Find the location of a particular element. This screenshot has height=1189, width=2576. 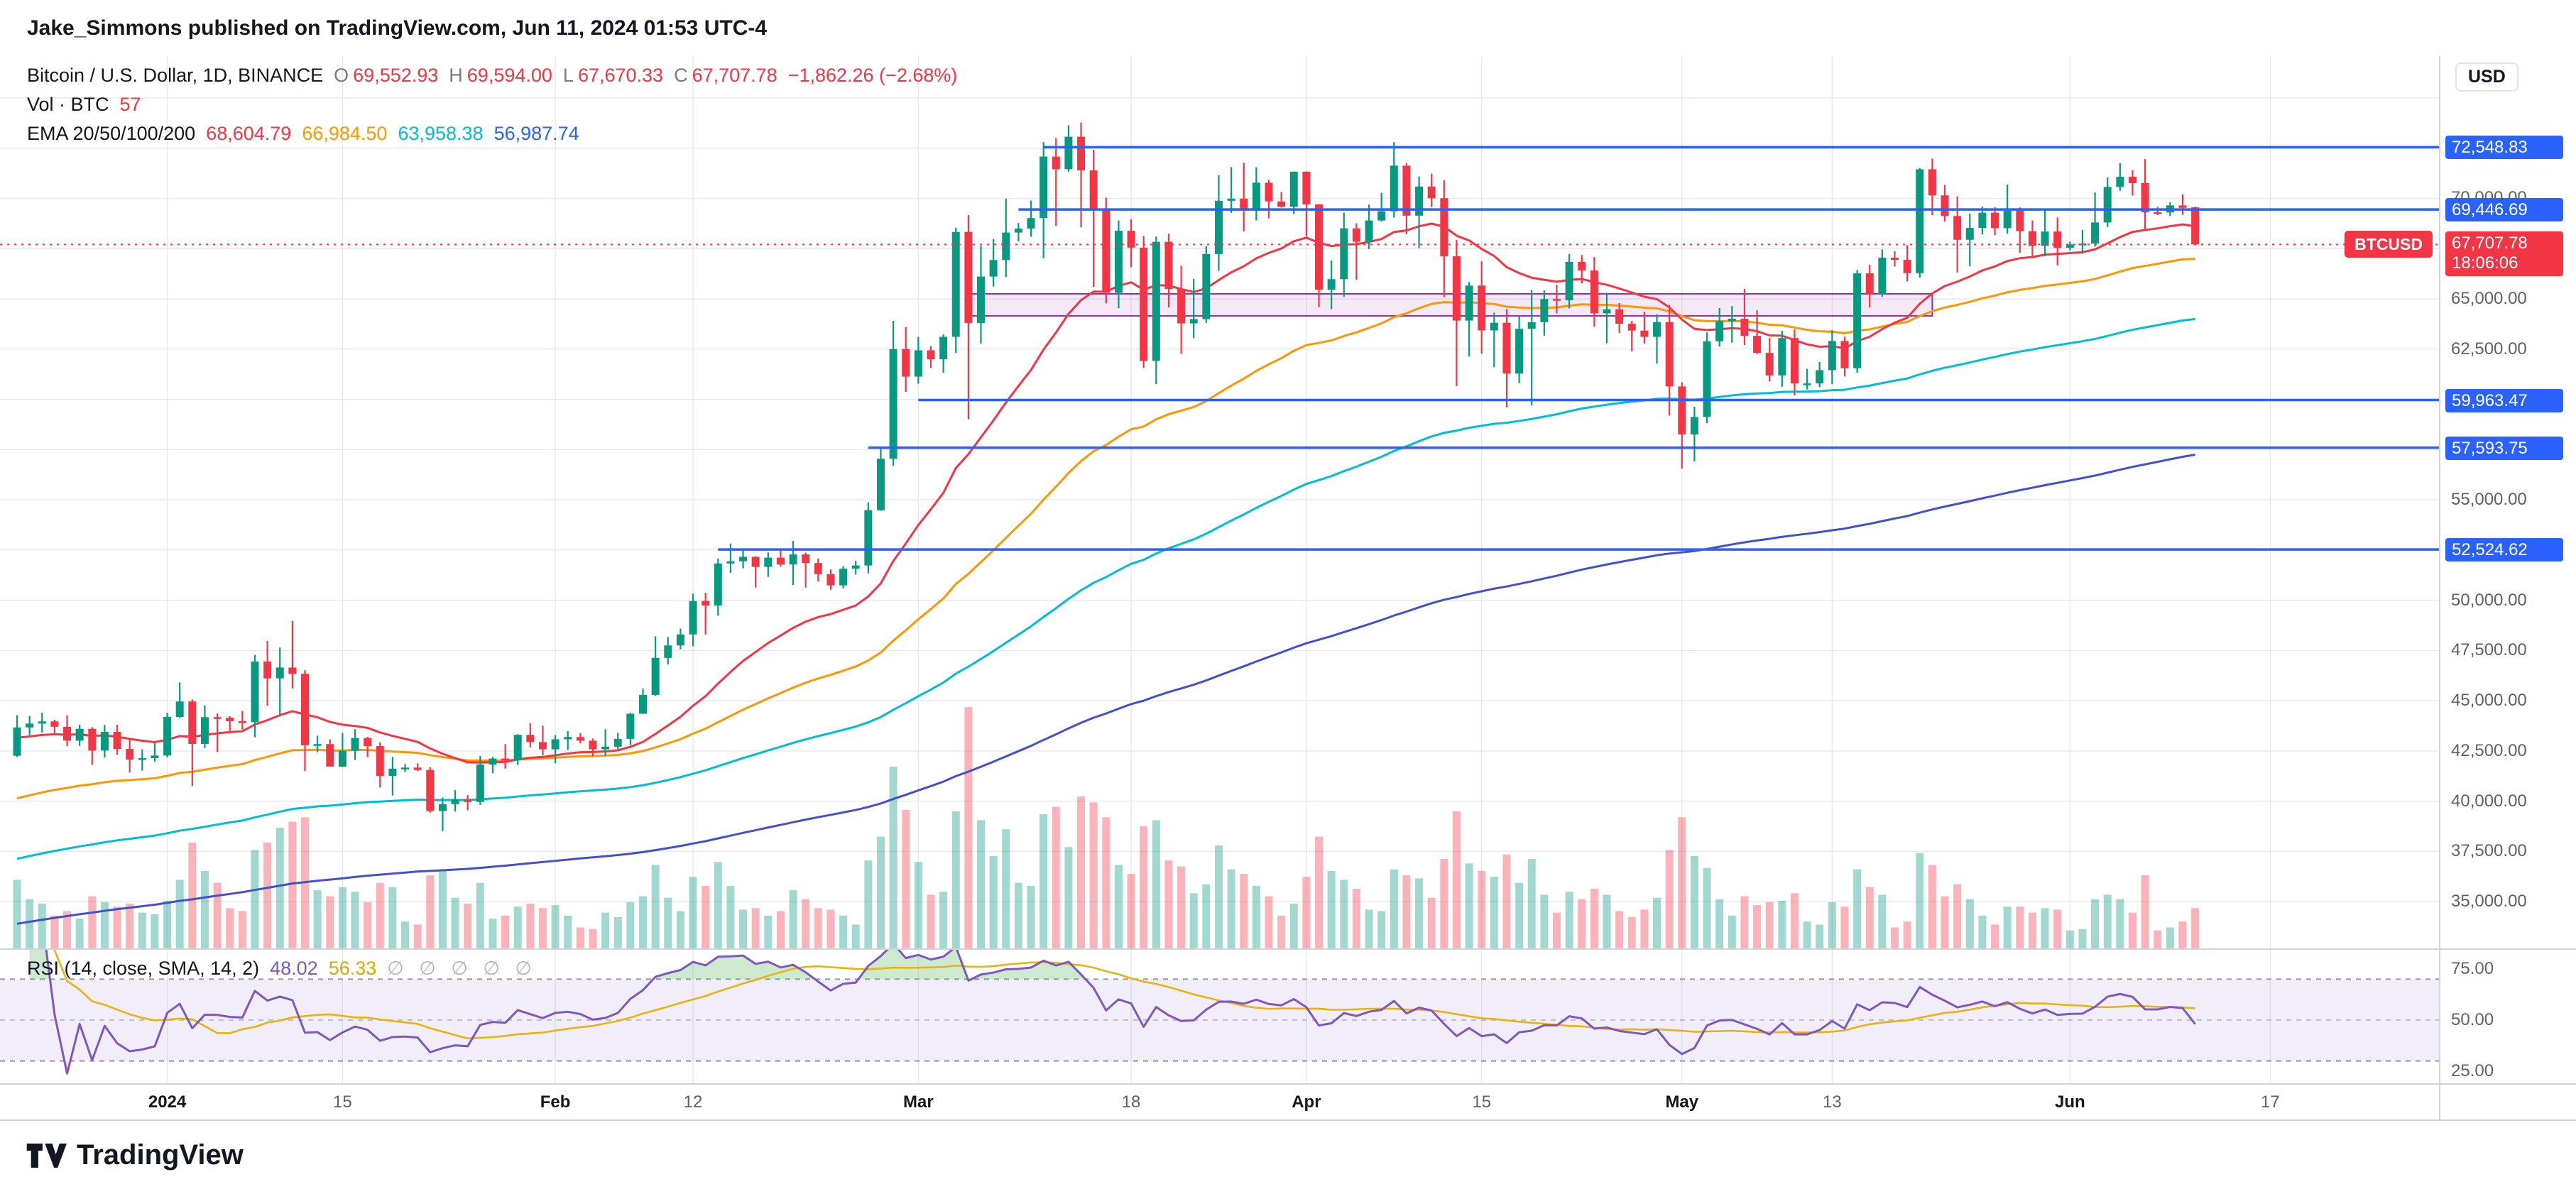

symbol-price-tag: BTCUSD is located at coordinates (2389, 244).